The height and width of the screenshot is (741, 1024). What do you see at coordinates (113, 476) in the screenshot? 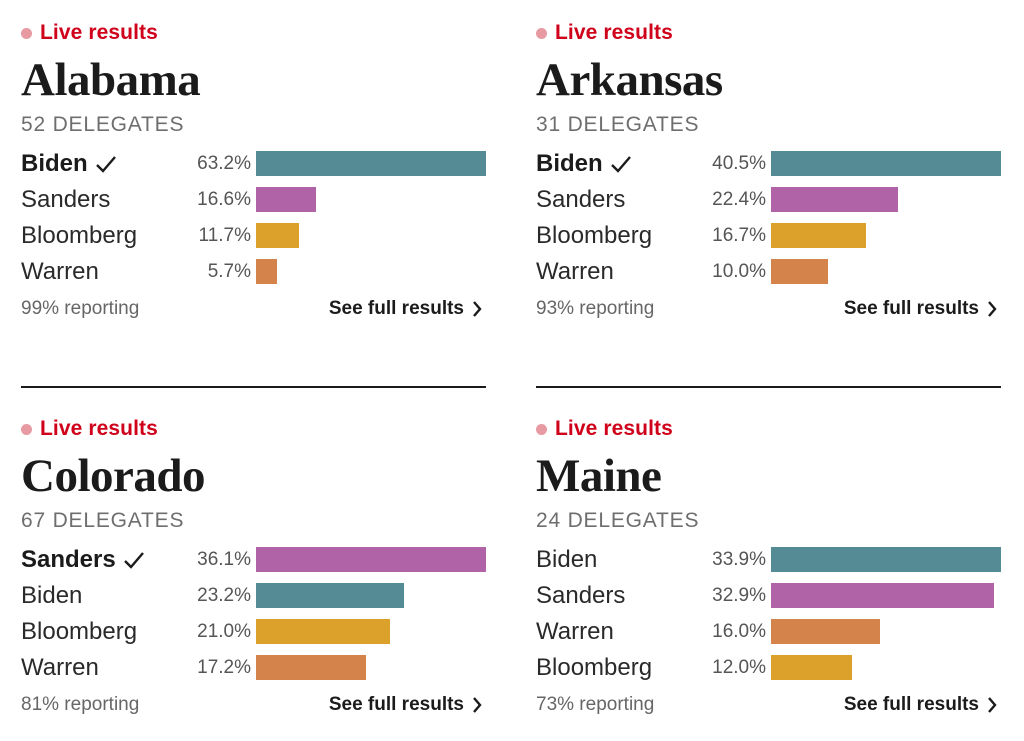
I see `state-name: Colorado` at bounding box center [113, 476].